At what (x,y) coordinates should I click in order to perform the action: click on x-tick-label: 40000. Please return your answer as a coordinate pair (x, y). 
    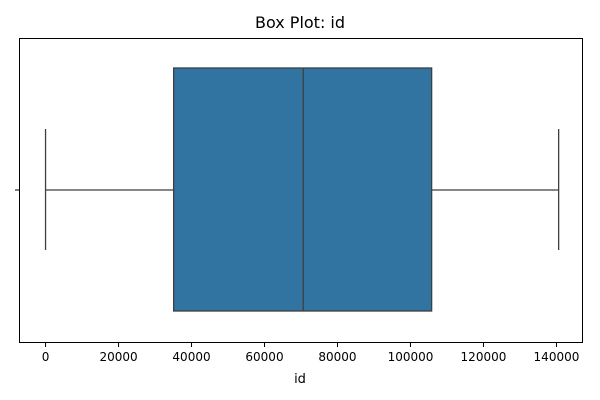
    Looking at the image, I should click on (191, 357).